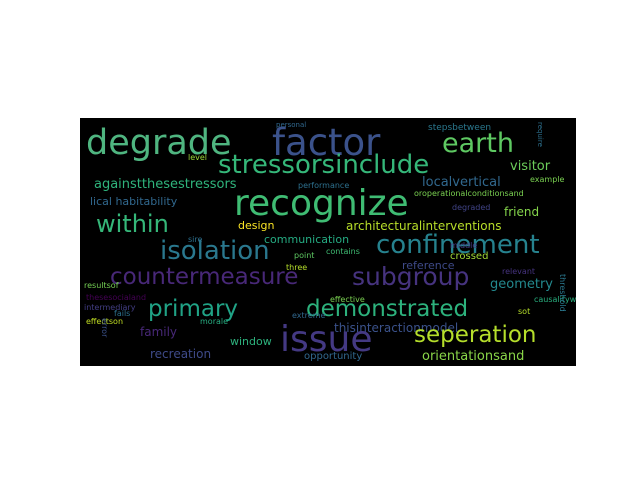 The height and width of the screenshot is (480, 640). What do you see at coordinates (530, 166) in the screenshot?
I see `word-visitor: visitor` at bounding box center [530, 166].